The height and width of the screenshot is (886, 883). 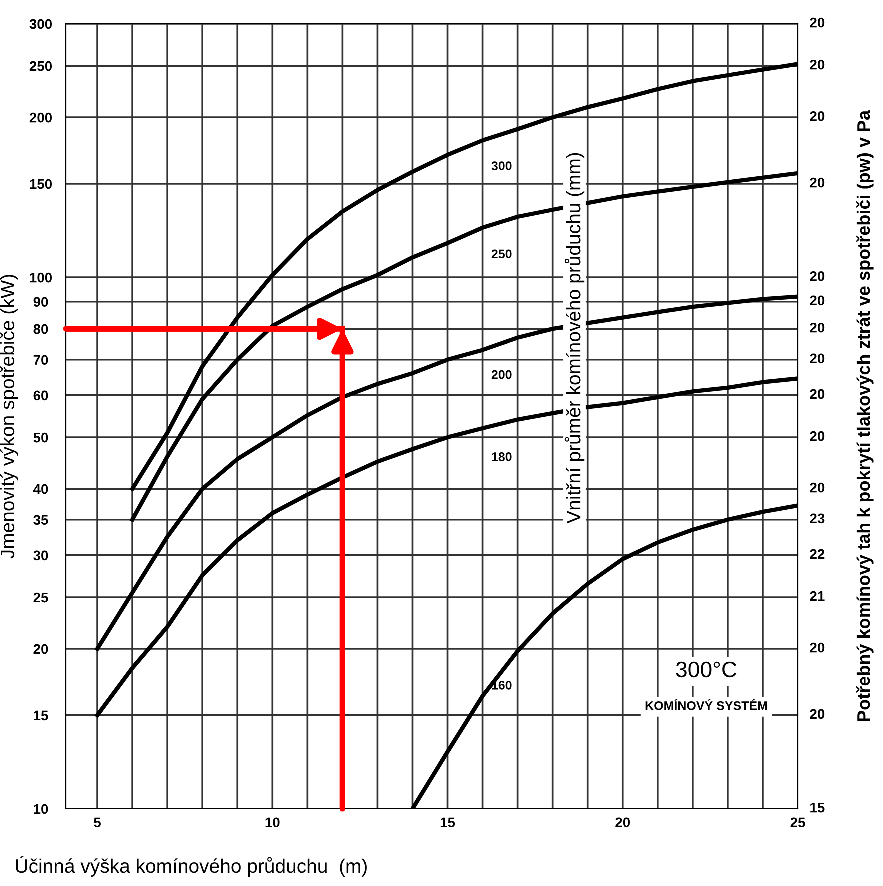 I want to click on x-tick-label: 25, so click(x=798, y=823).